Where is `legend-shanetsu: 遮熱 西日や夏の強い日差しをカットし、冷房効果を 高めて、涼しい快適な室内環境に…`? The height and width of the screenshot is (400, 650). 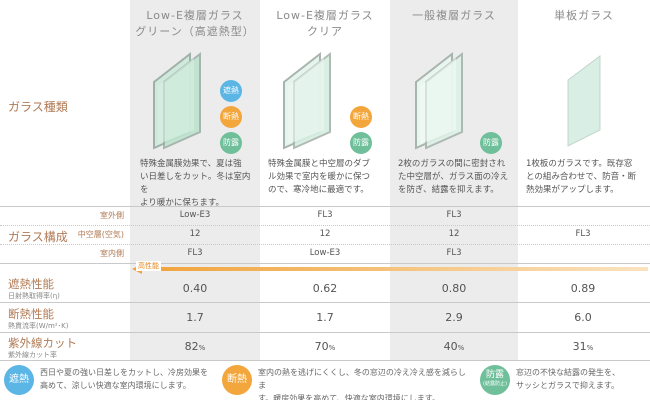 legend-shanetsu: 遮熱 西日や夏の強い日差しをカットし、冷房効果を 高めて、涼しい快適な室内環境に… is located at coordinates (109, 380).